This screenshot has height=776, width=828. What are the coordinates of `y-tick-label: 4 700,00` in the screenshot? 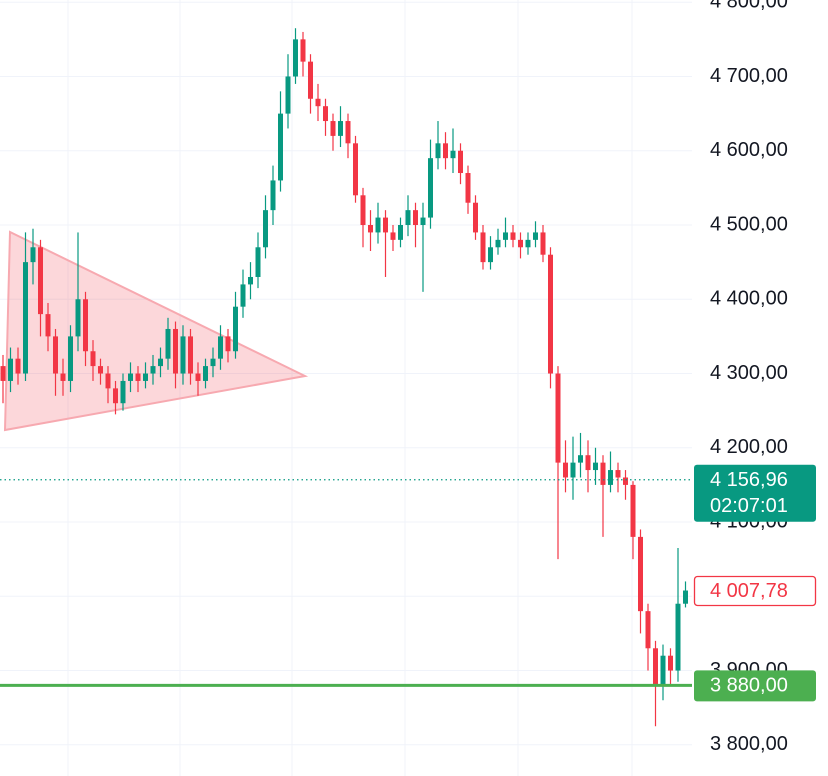 It's located at (749, 76).